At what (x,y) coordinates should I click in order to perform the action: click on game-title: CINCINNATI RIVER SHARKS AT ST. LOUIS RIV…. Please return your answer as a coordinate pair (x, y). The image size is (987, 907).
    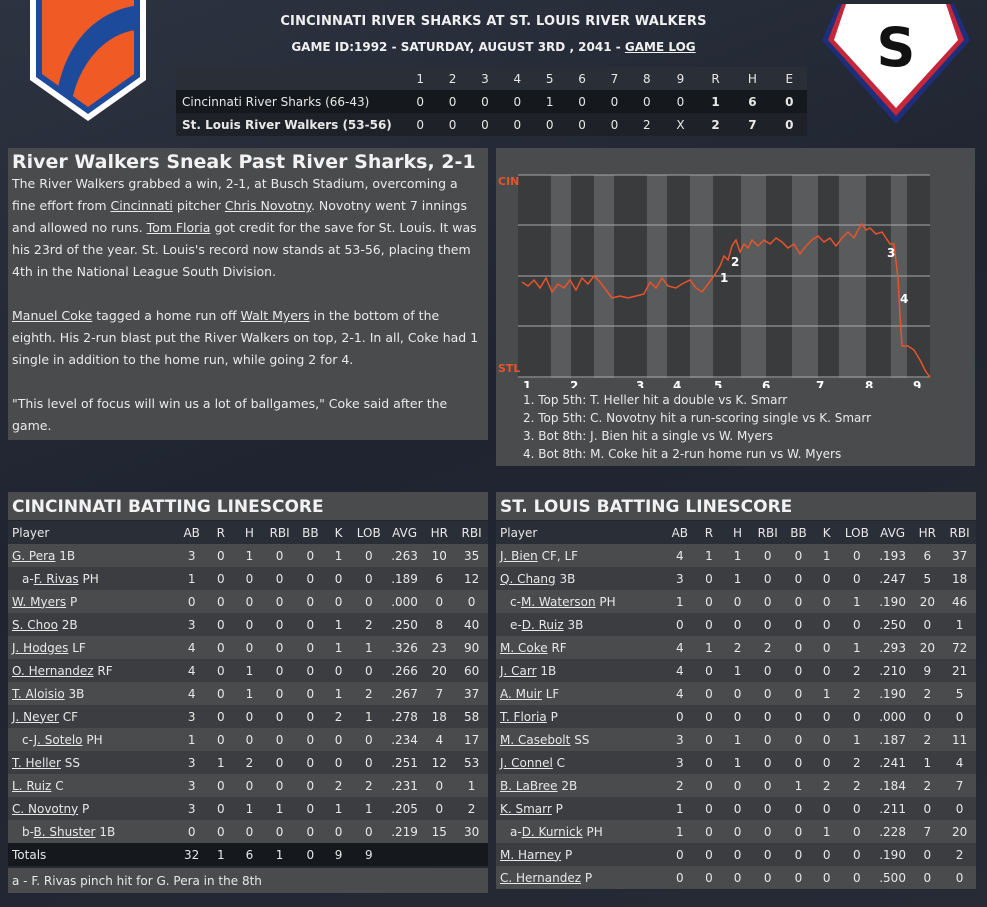
    Looking at the image, I should click on (493, 21).